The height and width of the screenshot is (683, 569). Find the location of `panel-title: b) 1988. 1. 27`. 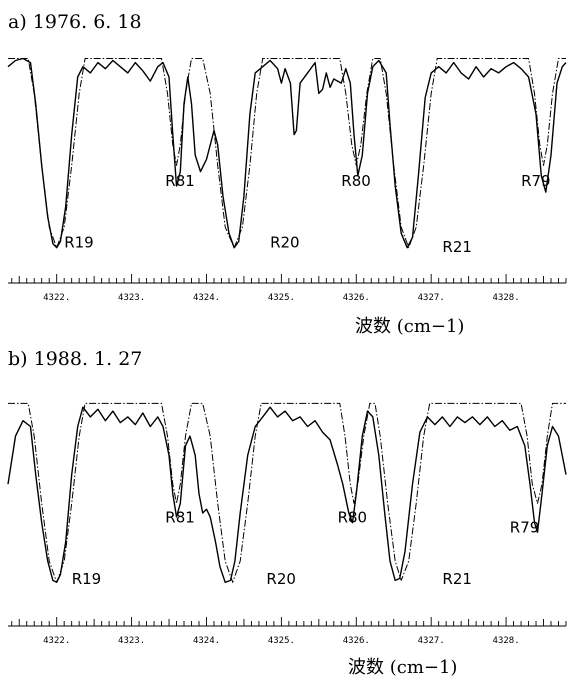

panel-title: b) 1988. 1. 27 is located at coordinates (75, 359).